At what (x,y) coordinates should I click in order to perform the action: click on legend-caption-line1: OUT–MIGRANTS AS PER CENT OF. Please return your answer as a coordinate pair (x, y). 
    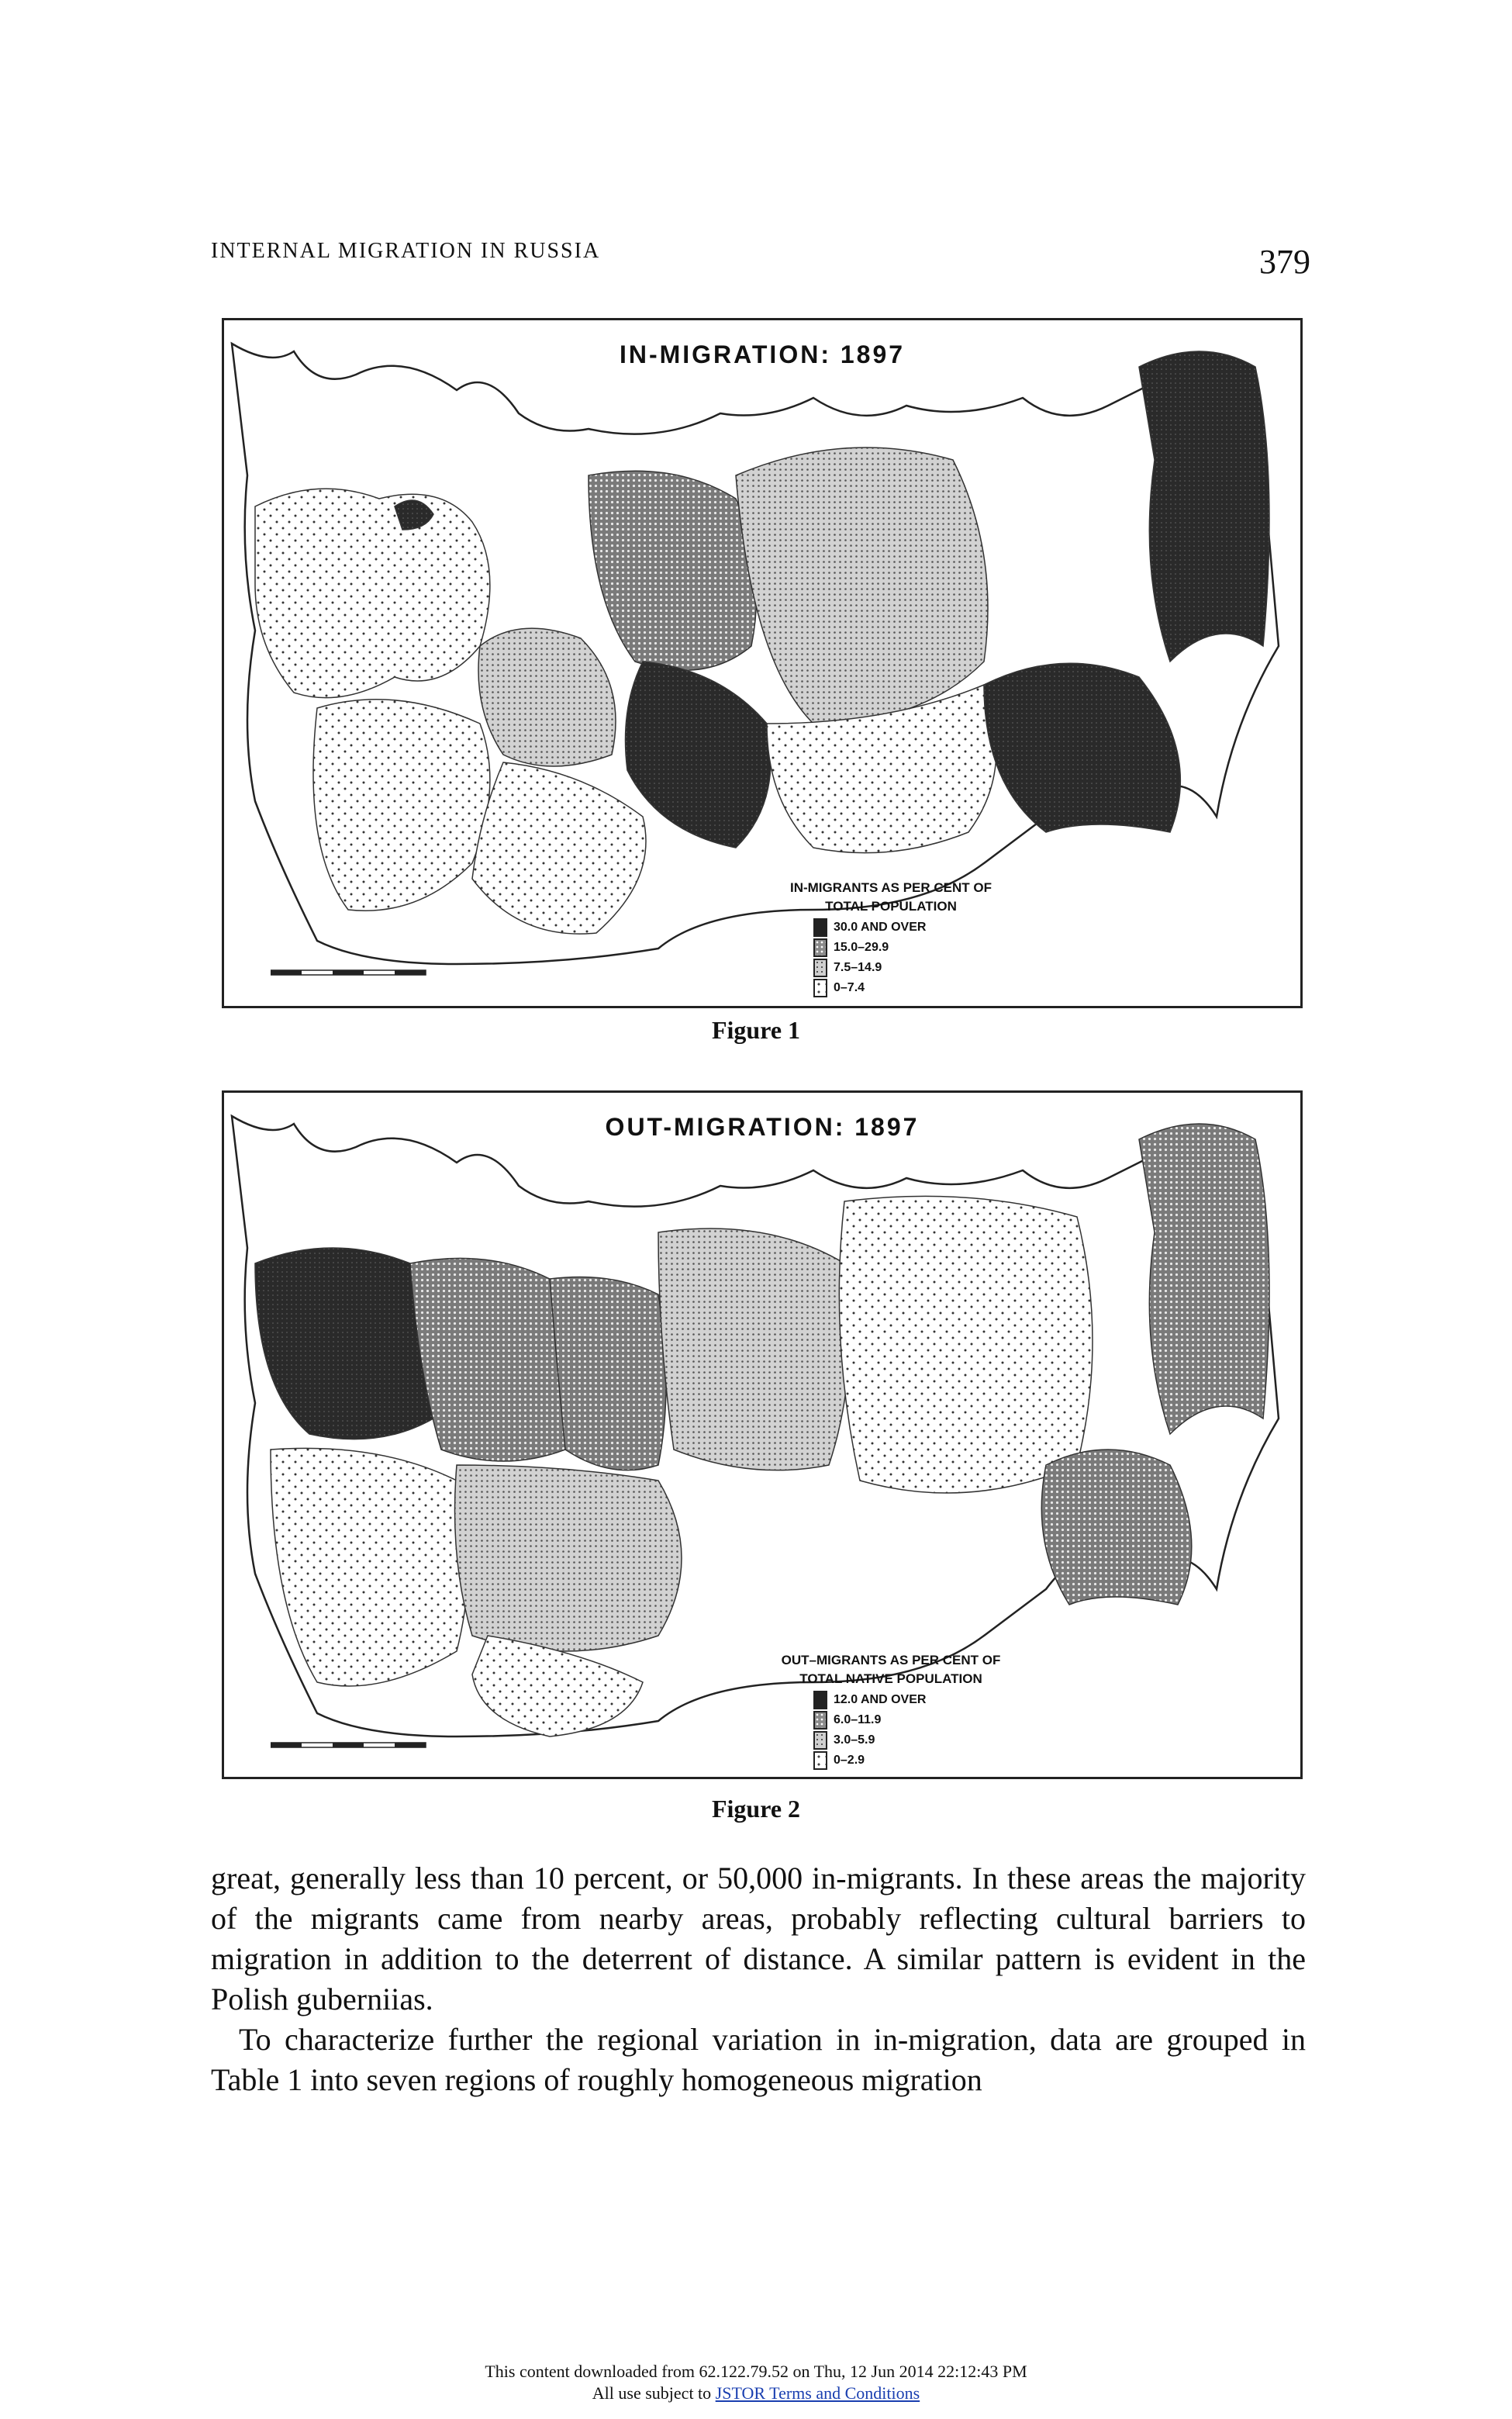
    Looking at the image, I should click on (891, 1660).